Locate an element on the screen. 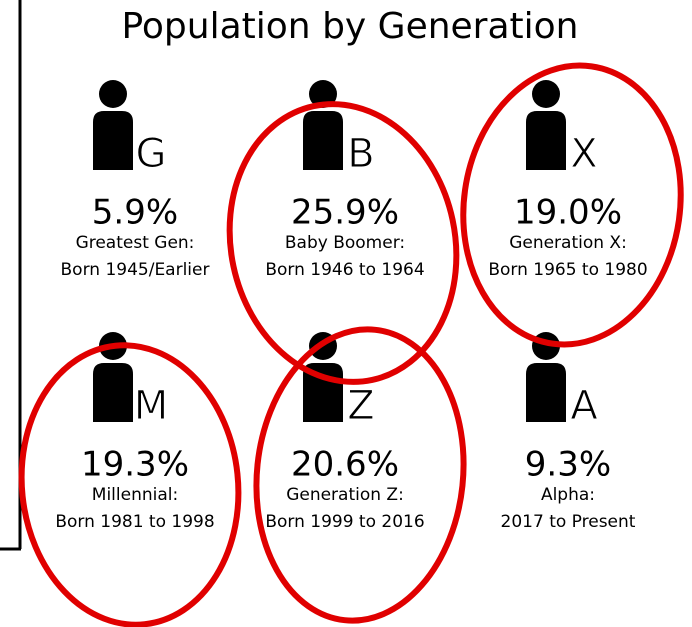  percent: 9.3% is located at coordinates (568, 465).